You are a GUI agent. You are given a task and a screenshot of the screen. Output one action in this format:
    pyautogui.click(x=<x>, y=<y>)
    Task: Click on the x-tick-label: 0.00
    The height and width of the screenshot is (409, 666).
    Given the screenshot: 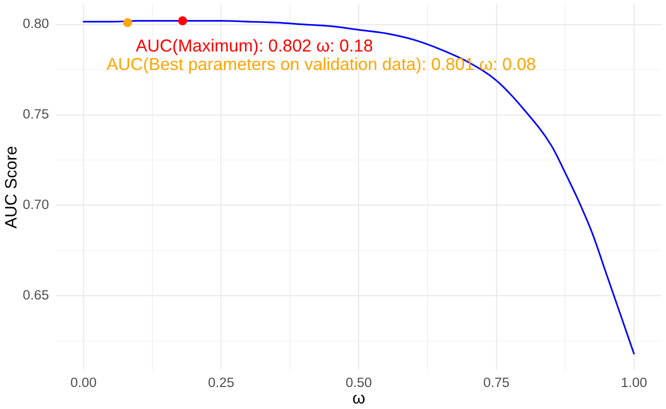 What is the action you would take?
    pyautogui.click(x=83, y=382)
    